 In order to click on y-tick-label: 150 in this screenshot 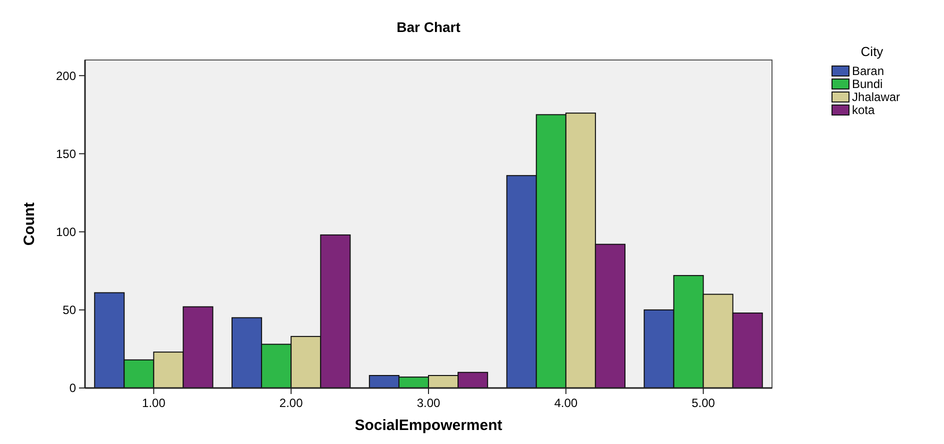, I will do `click(66, 153)`.